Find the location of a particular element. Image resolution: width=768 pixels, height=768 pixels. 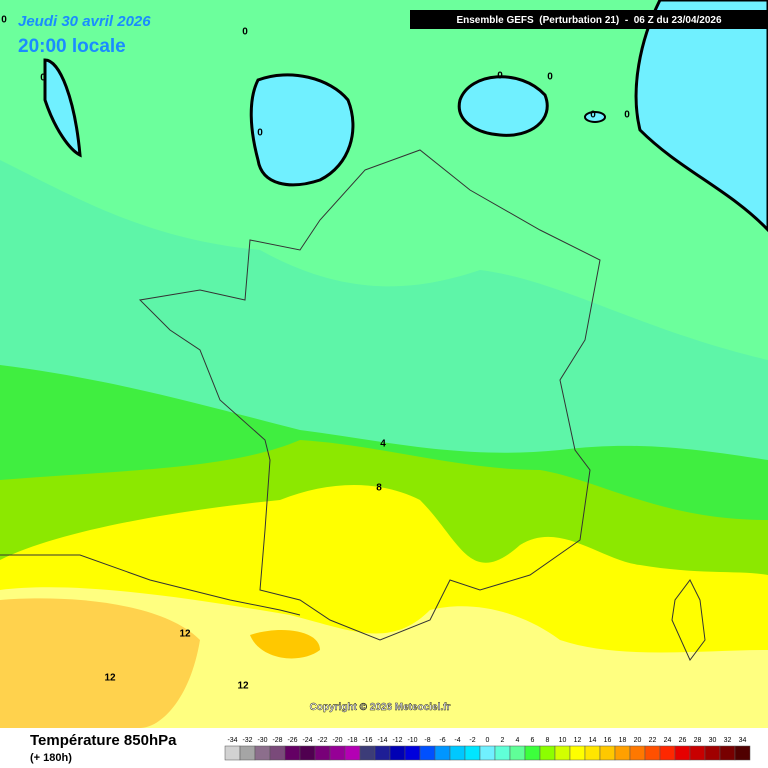

footer-title: Température 850hPa is located at coordinates (103, 740).